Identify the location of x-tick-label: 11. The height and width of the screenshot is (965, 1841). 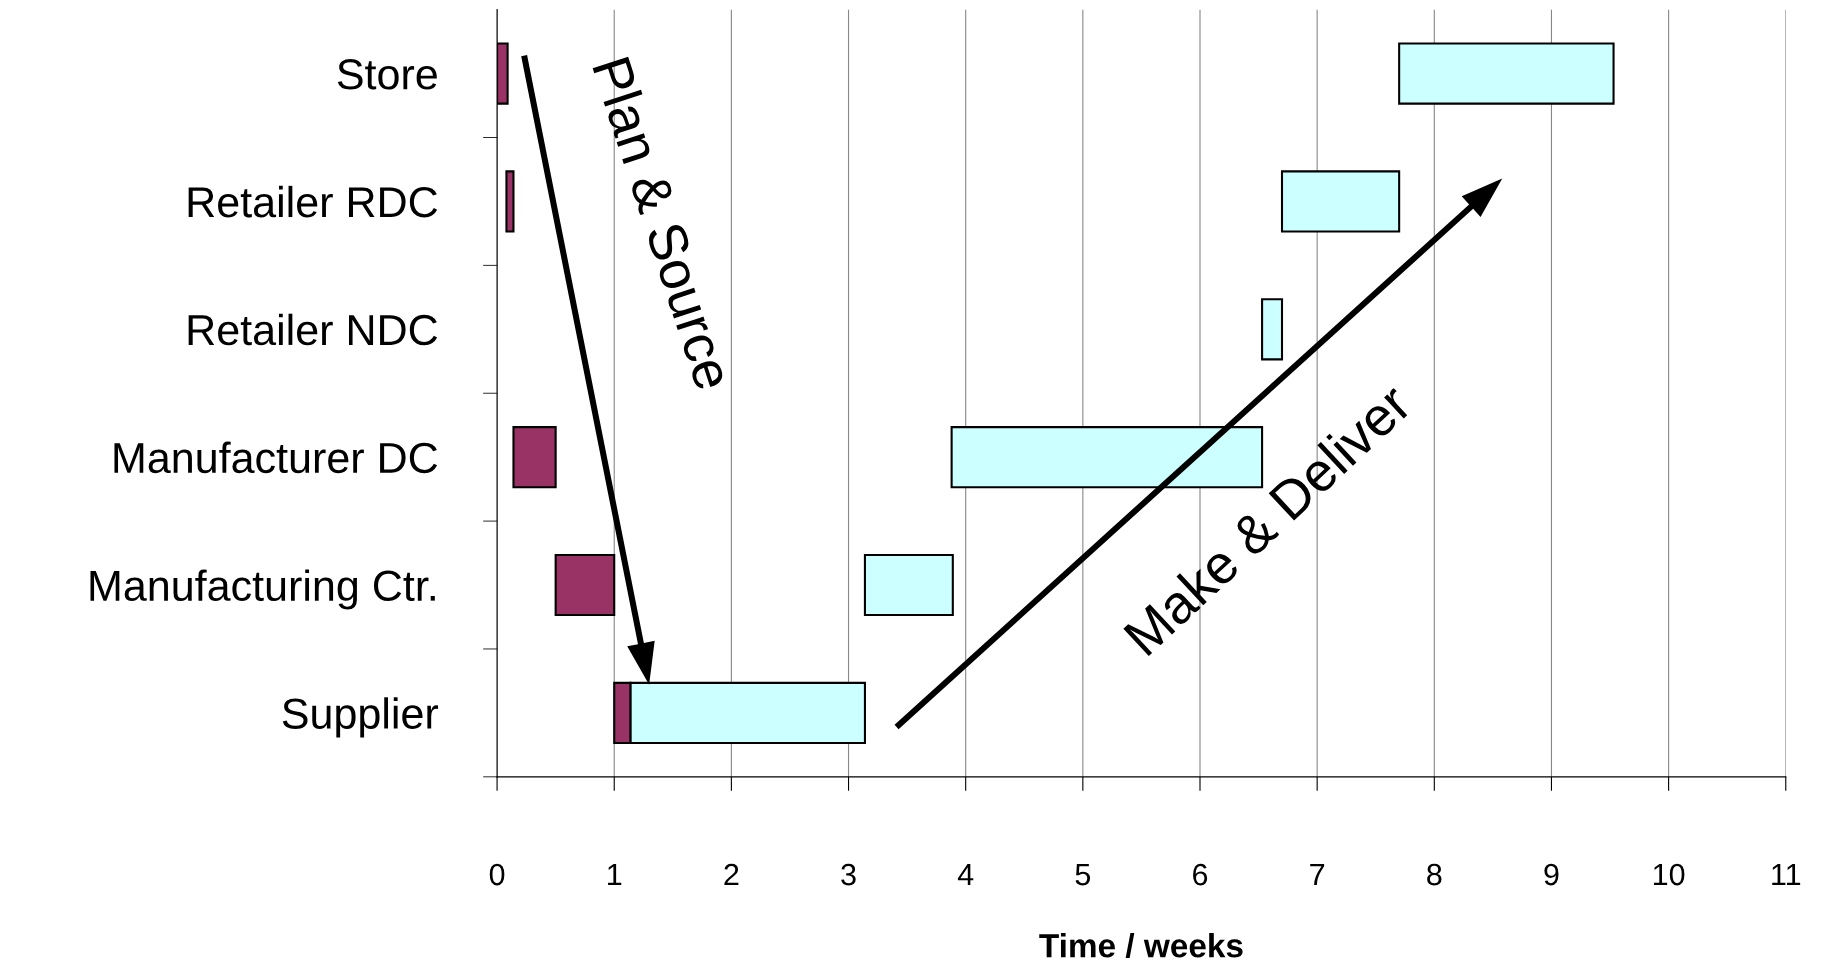
(1786, 875).